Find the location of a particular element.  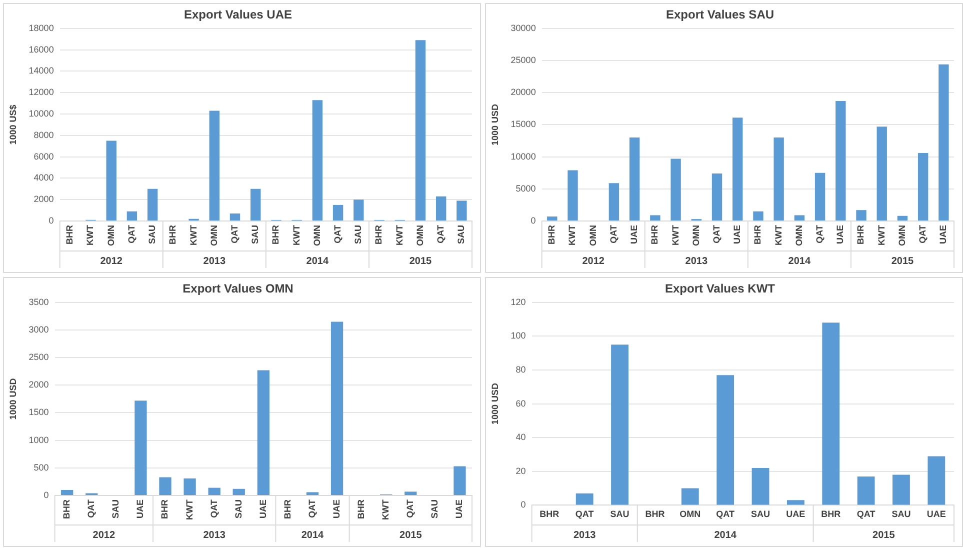

y-tick-label: 25000 is located at coordinates (523, 59).